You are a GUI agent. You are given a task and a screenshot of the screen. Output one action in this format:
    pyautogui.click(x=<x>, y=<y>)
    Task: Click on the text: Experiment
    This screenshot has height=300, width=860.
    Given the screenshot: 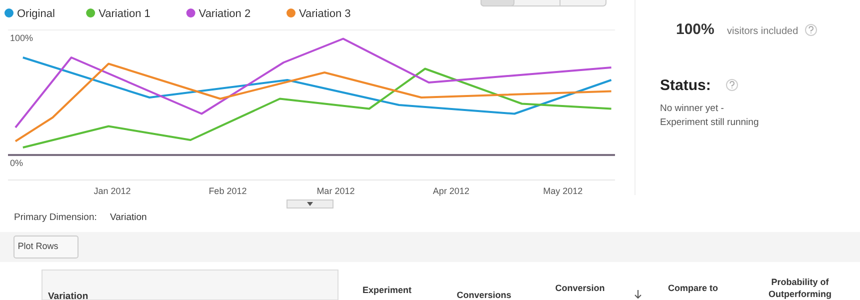 What is the action you would take?
    pyautogui.click(x=387, y=290)
    